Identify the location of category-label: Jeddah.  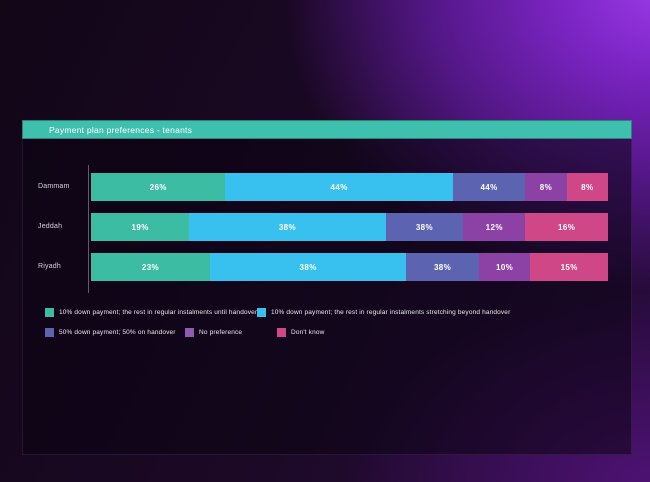
(50, 226).